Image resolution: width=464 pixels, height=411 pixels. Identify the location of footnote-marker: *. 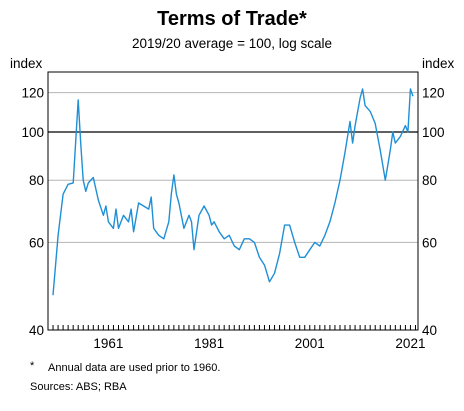
(32, 366).